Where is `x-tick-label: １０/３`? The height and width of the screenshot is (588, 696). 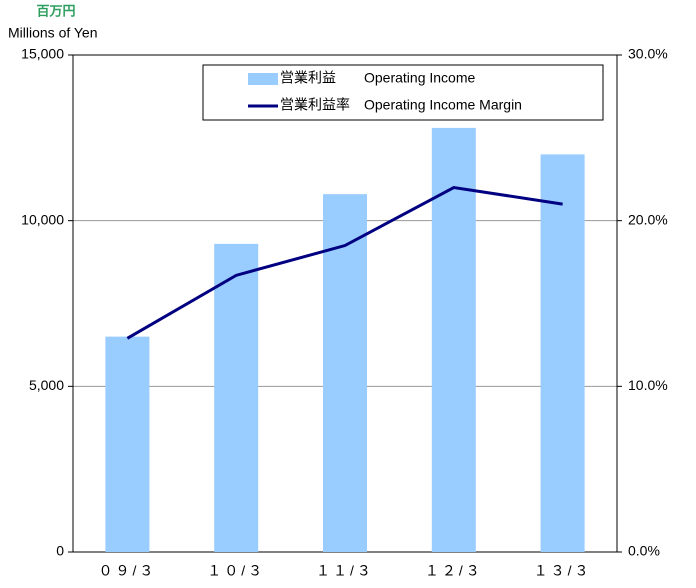
x-tick-label: １０/３ is located at coordinates (236, 571).